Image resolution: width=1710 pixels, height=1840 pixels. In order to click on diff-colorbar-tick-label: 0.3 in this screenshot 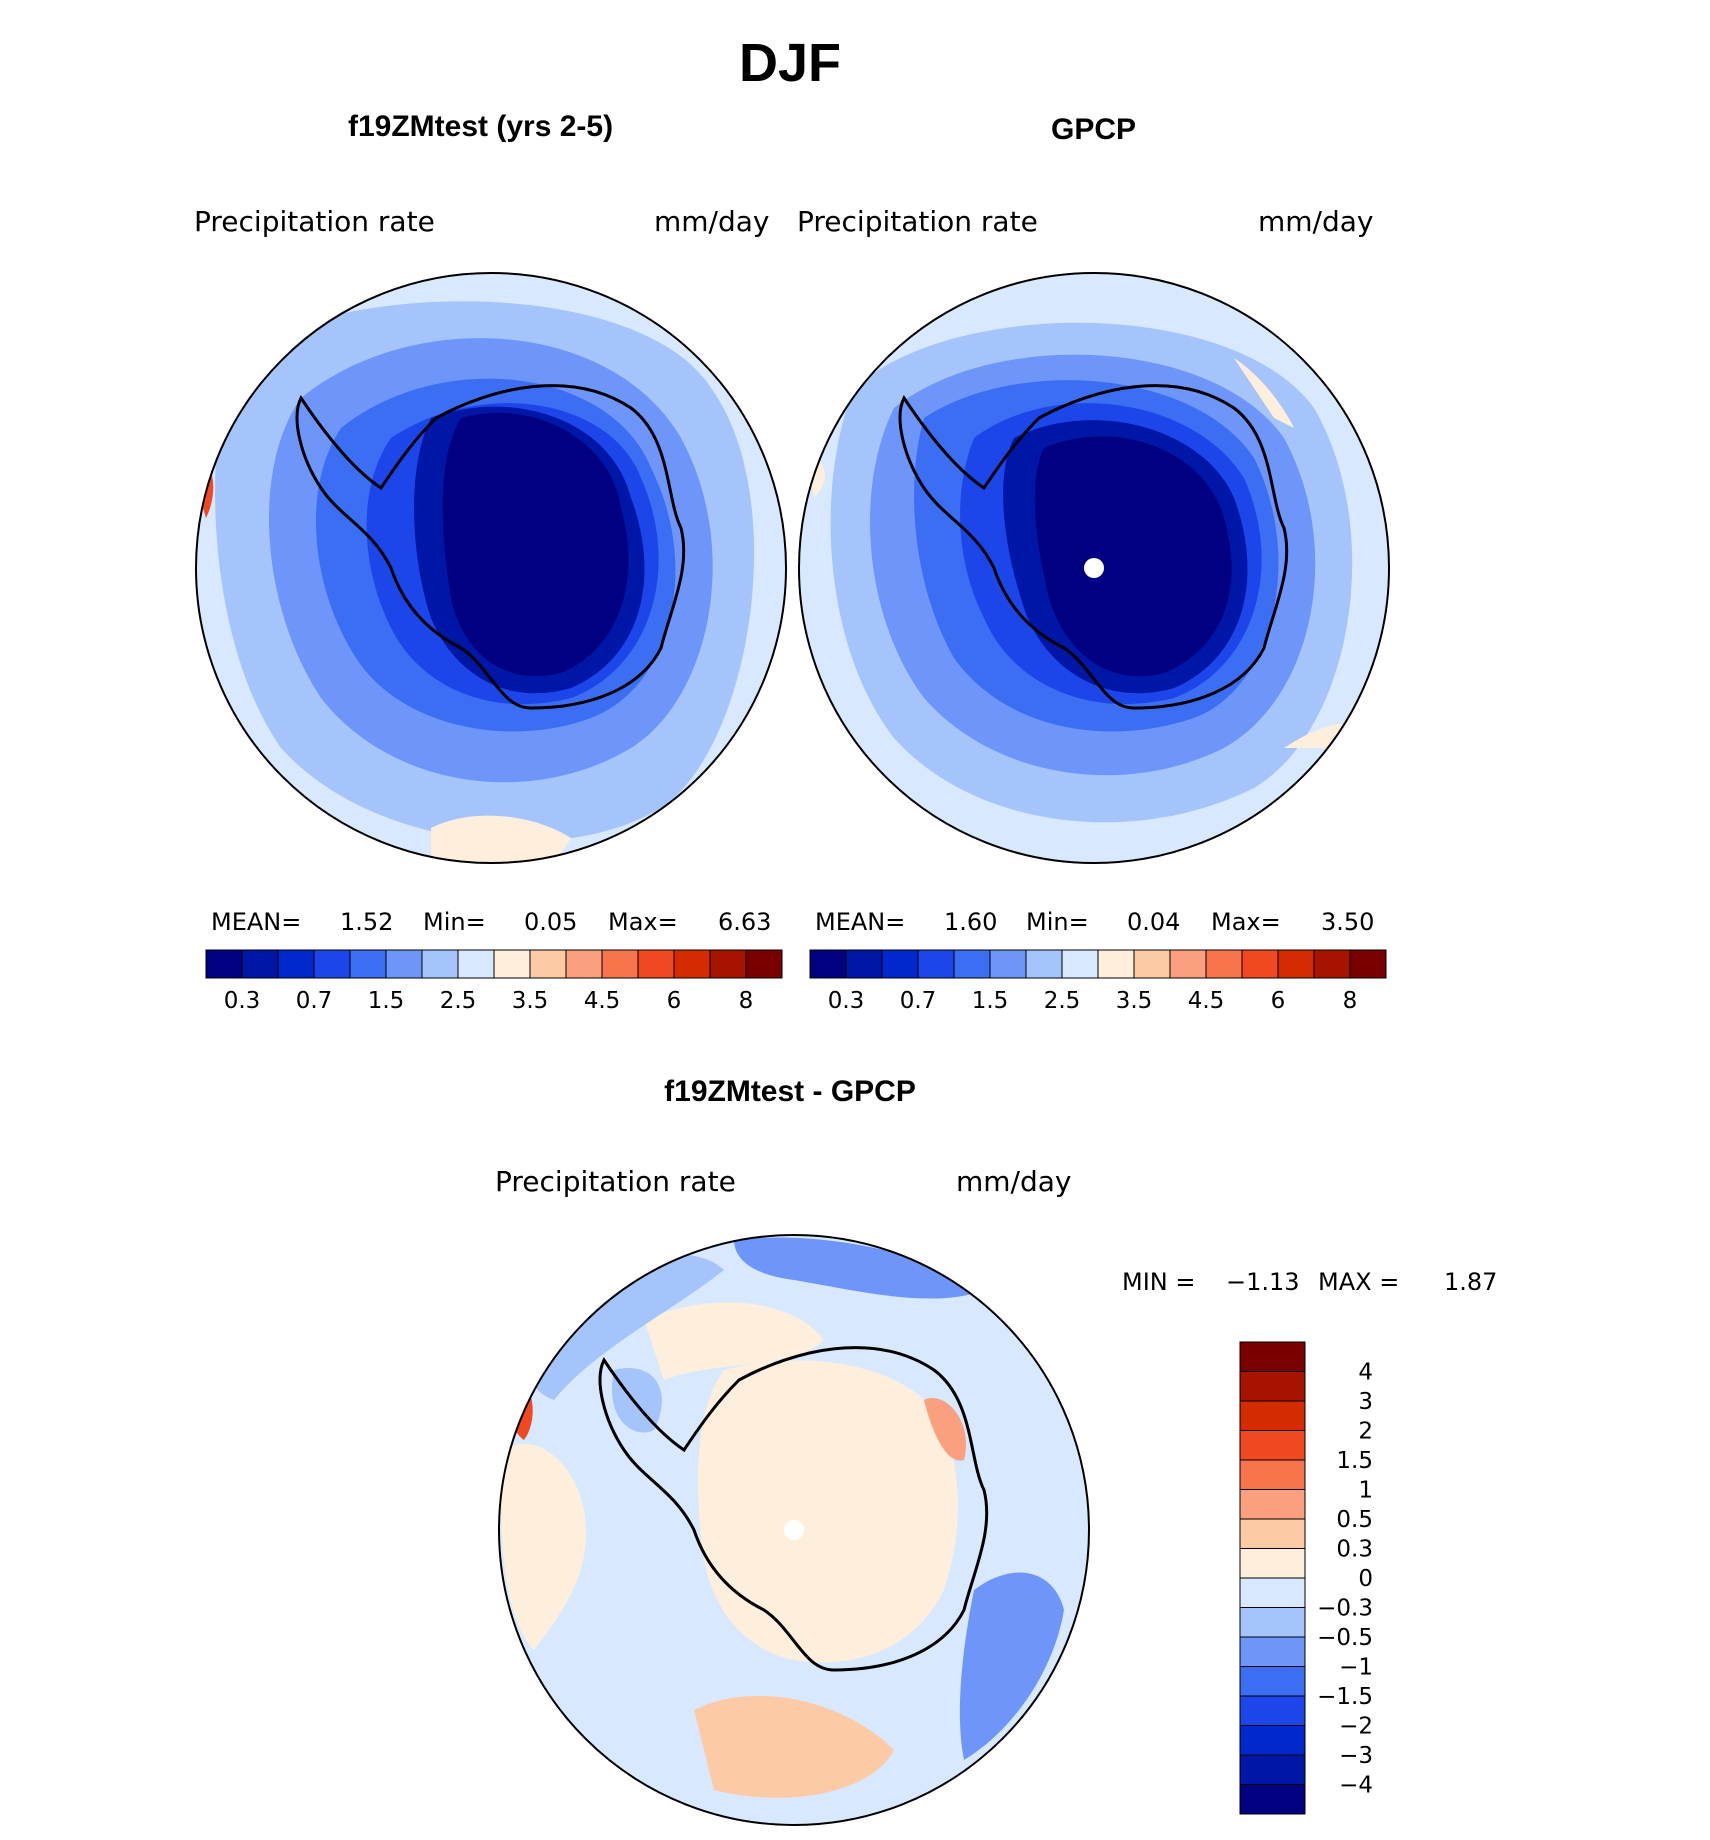, I will do `click(1354, 1550)`.